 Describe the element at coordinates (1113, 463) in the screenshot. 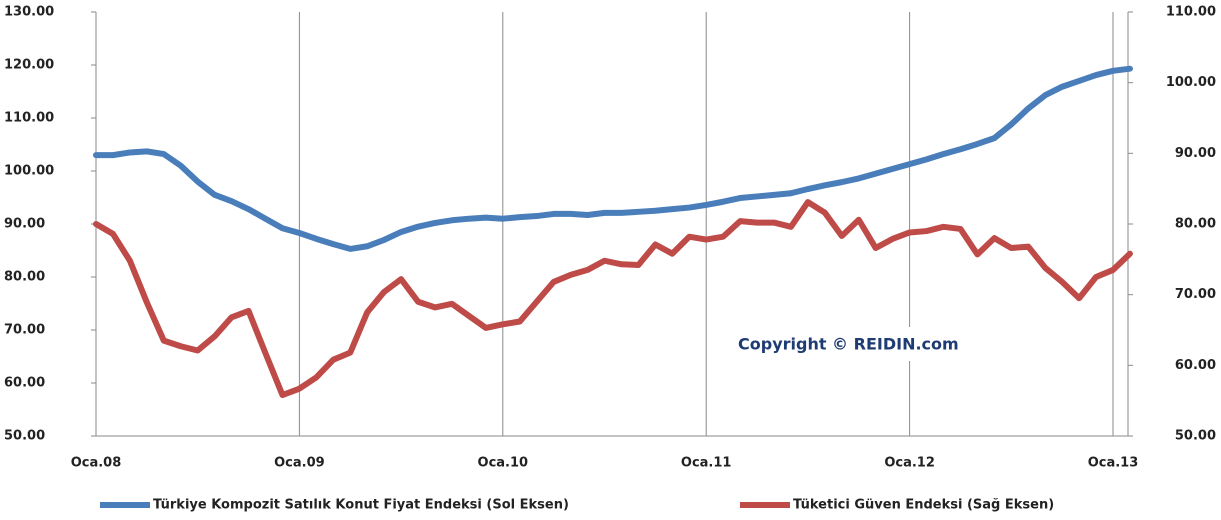

I see `x-tick-label: Oca.13` at that location.